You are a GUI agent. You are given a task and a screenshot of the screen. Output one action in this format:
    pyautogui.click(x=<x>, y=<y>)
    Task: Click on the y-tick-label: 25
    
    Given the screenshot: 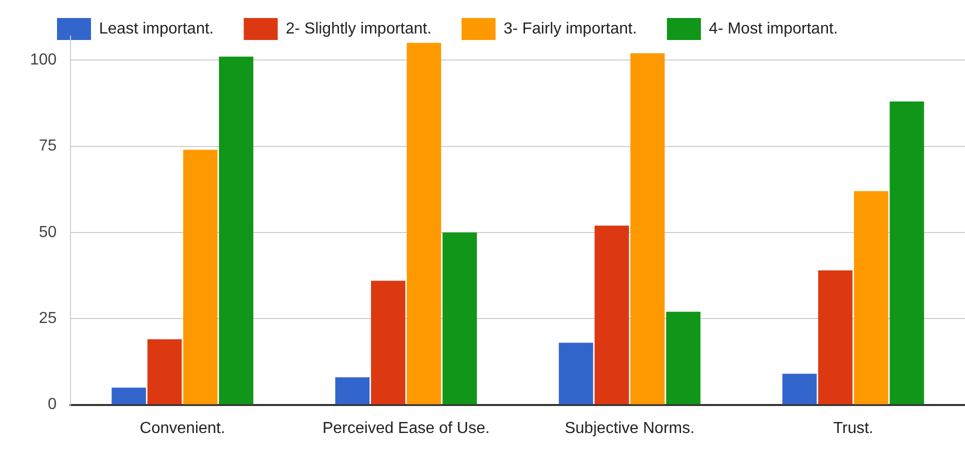 What is the action you would take?
    pyautogui.click(x=47, y=319)
    